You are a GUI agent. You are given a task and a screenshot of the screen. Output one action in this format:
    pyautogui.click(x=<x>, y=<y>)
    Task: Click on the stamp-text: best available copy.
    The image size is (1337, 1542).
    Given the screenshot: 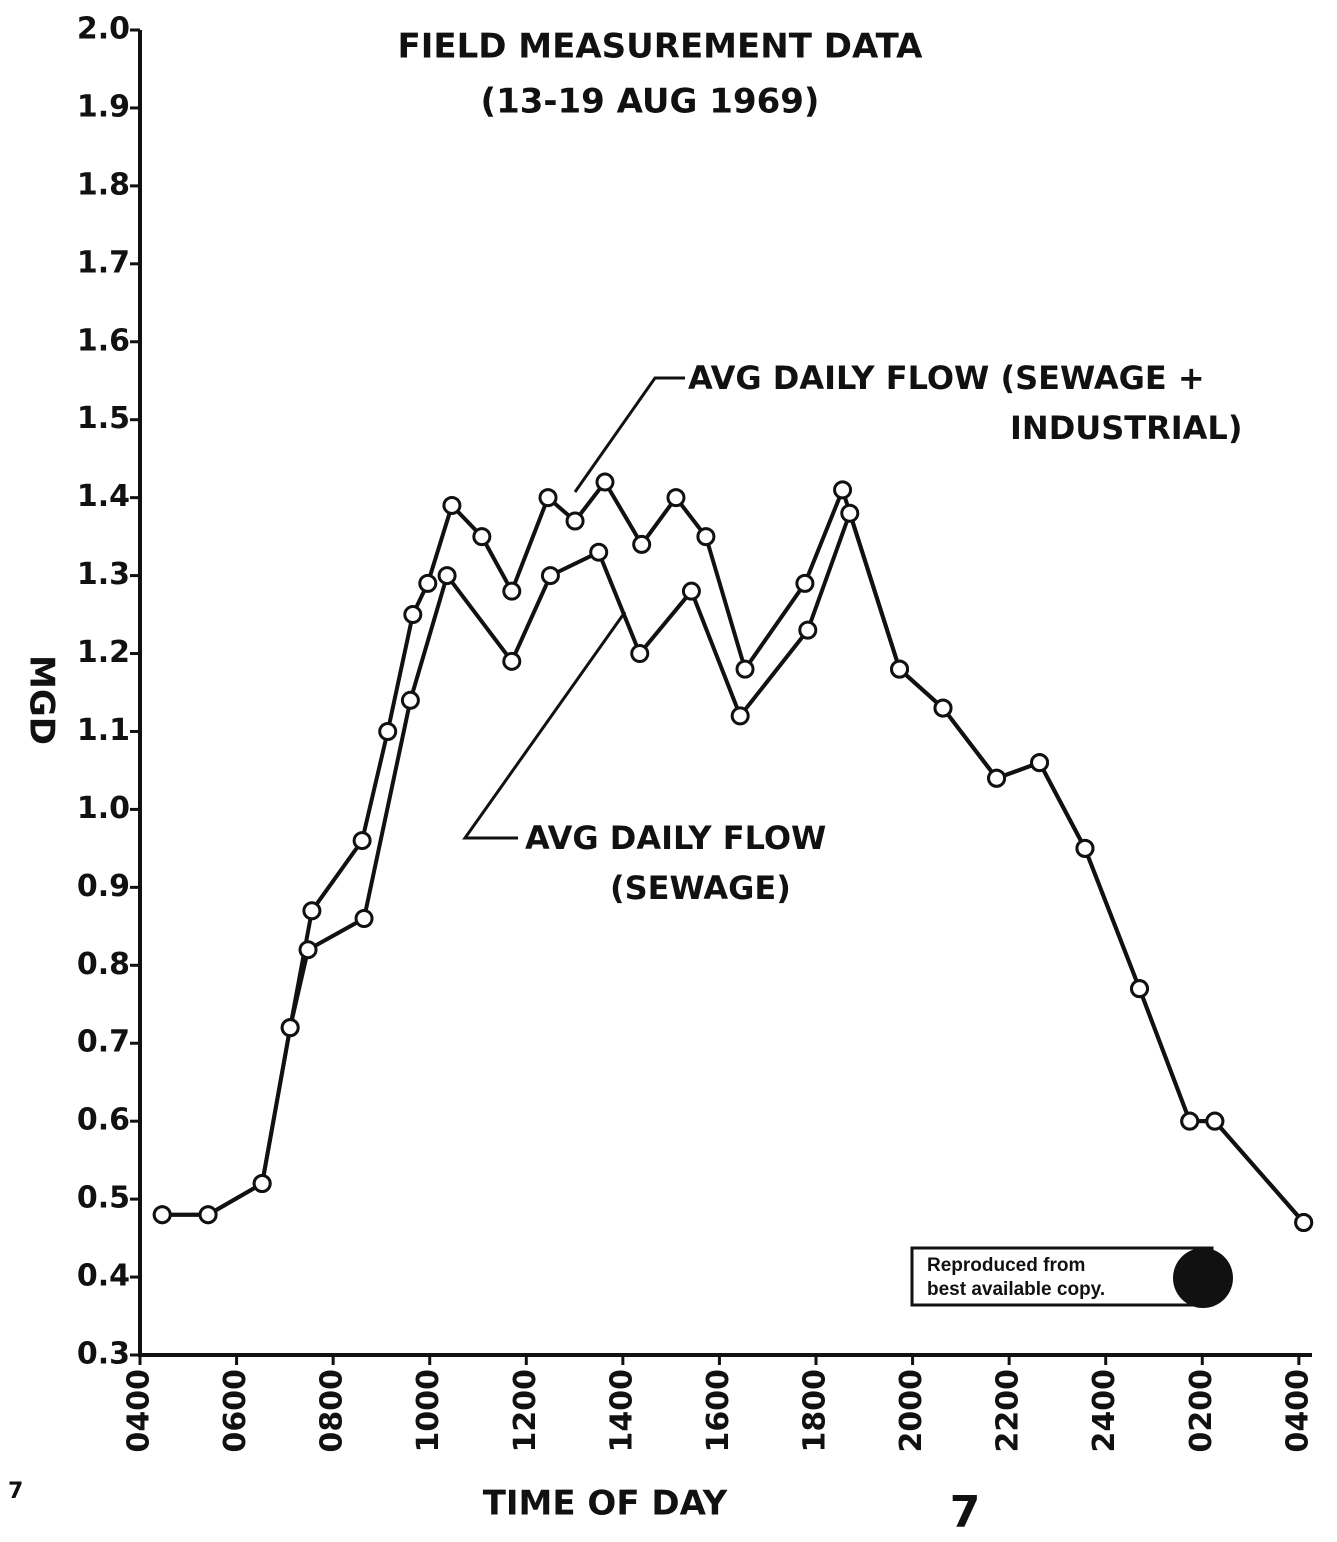 What is the action you would take?
    pyautogui.click(x=1016, y=1289)
    